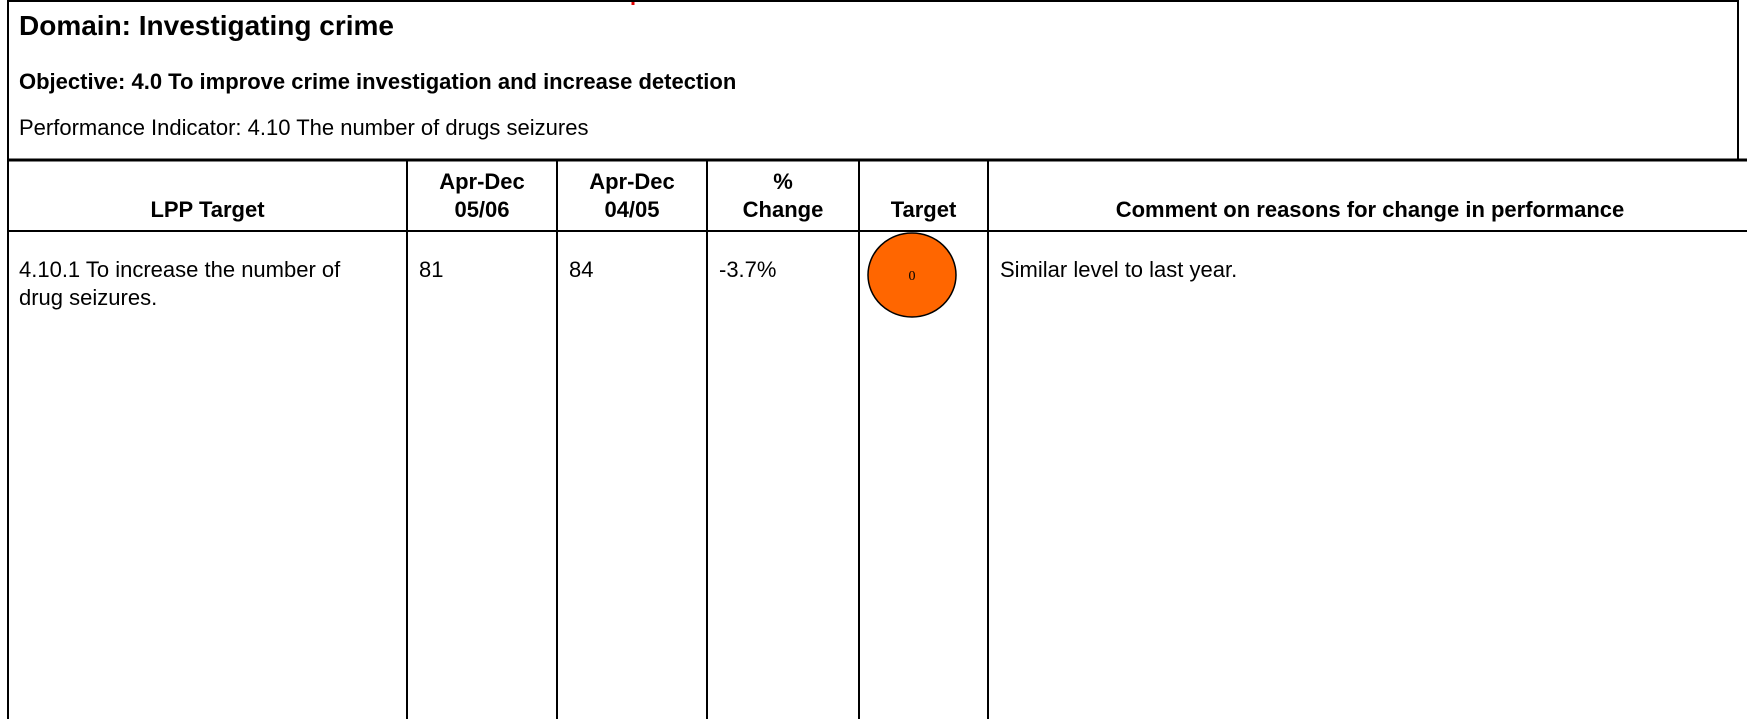 The image size is (1747, 719). I want to click on column-header: Apr-Dec 04/05, so click(632, 195).